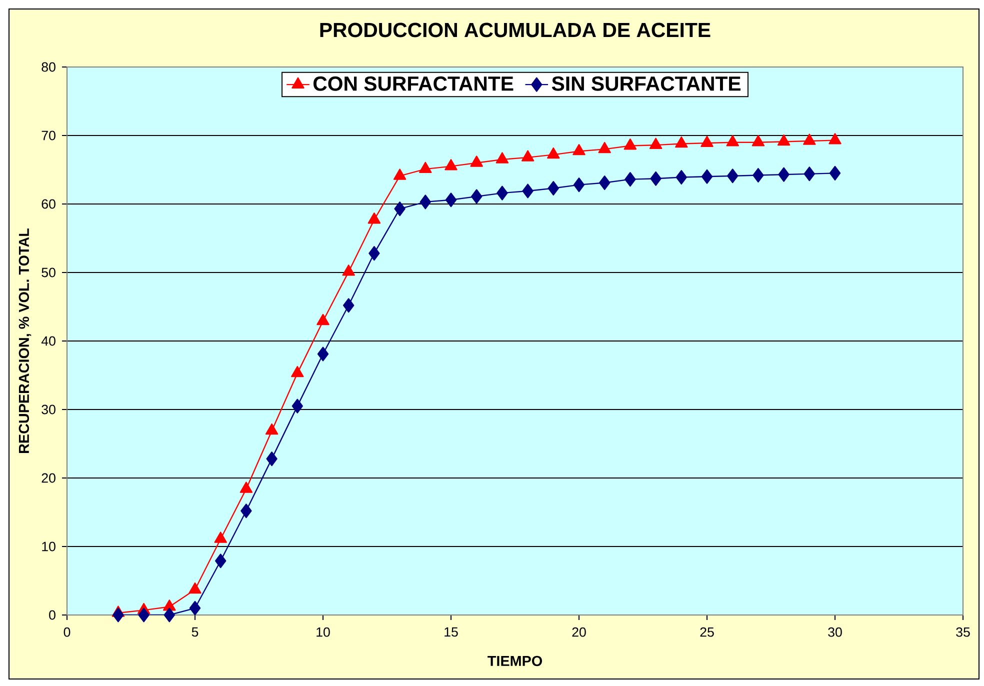 This screenshot has height=686, width=984. I want to click on x-tick-label: 10, so click(323, 632).